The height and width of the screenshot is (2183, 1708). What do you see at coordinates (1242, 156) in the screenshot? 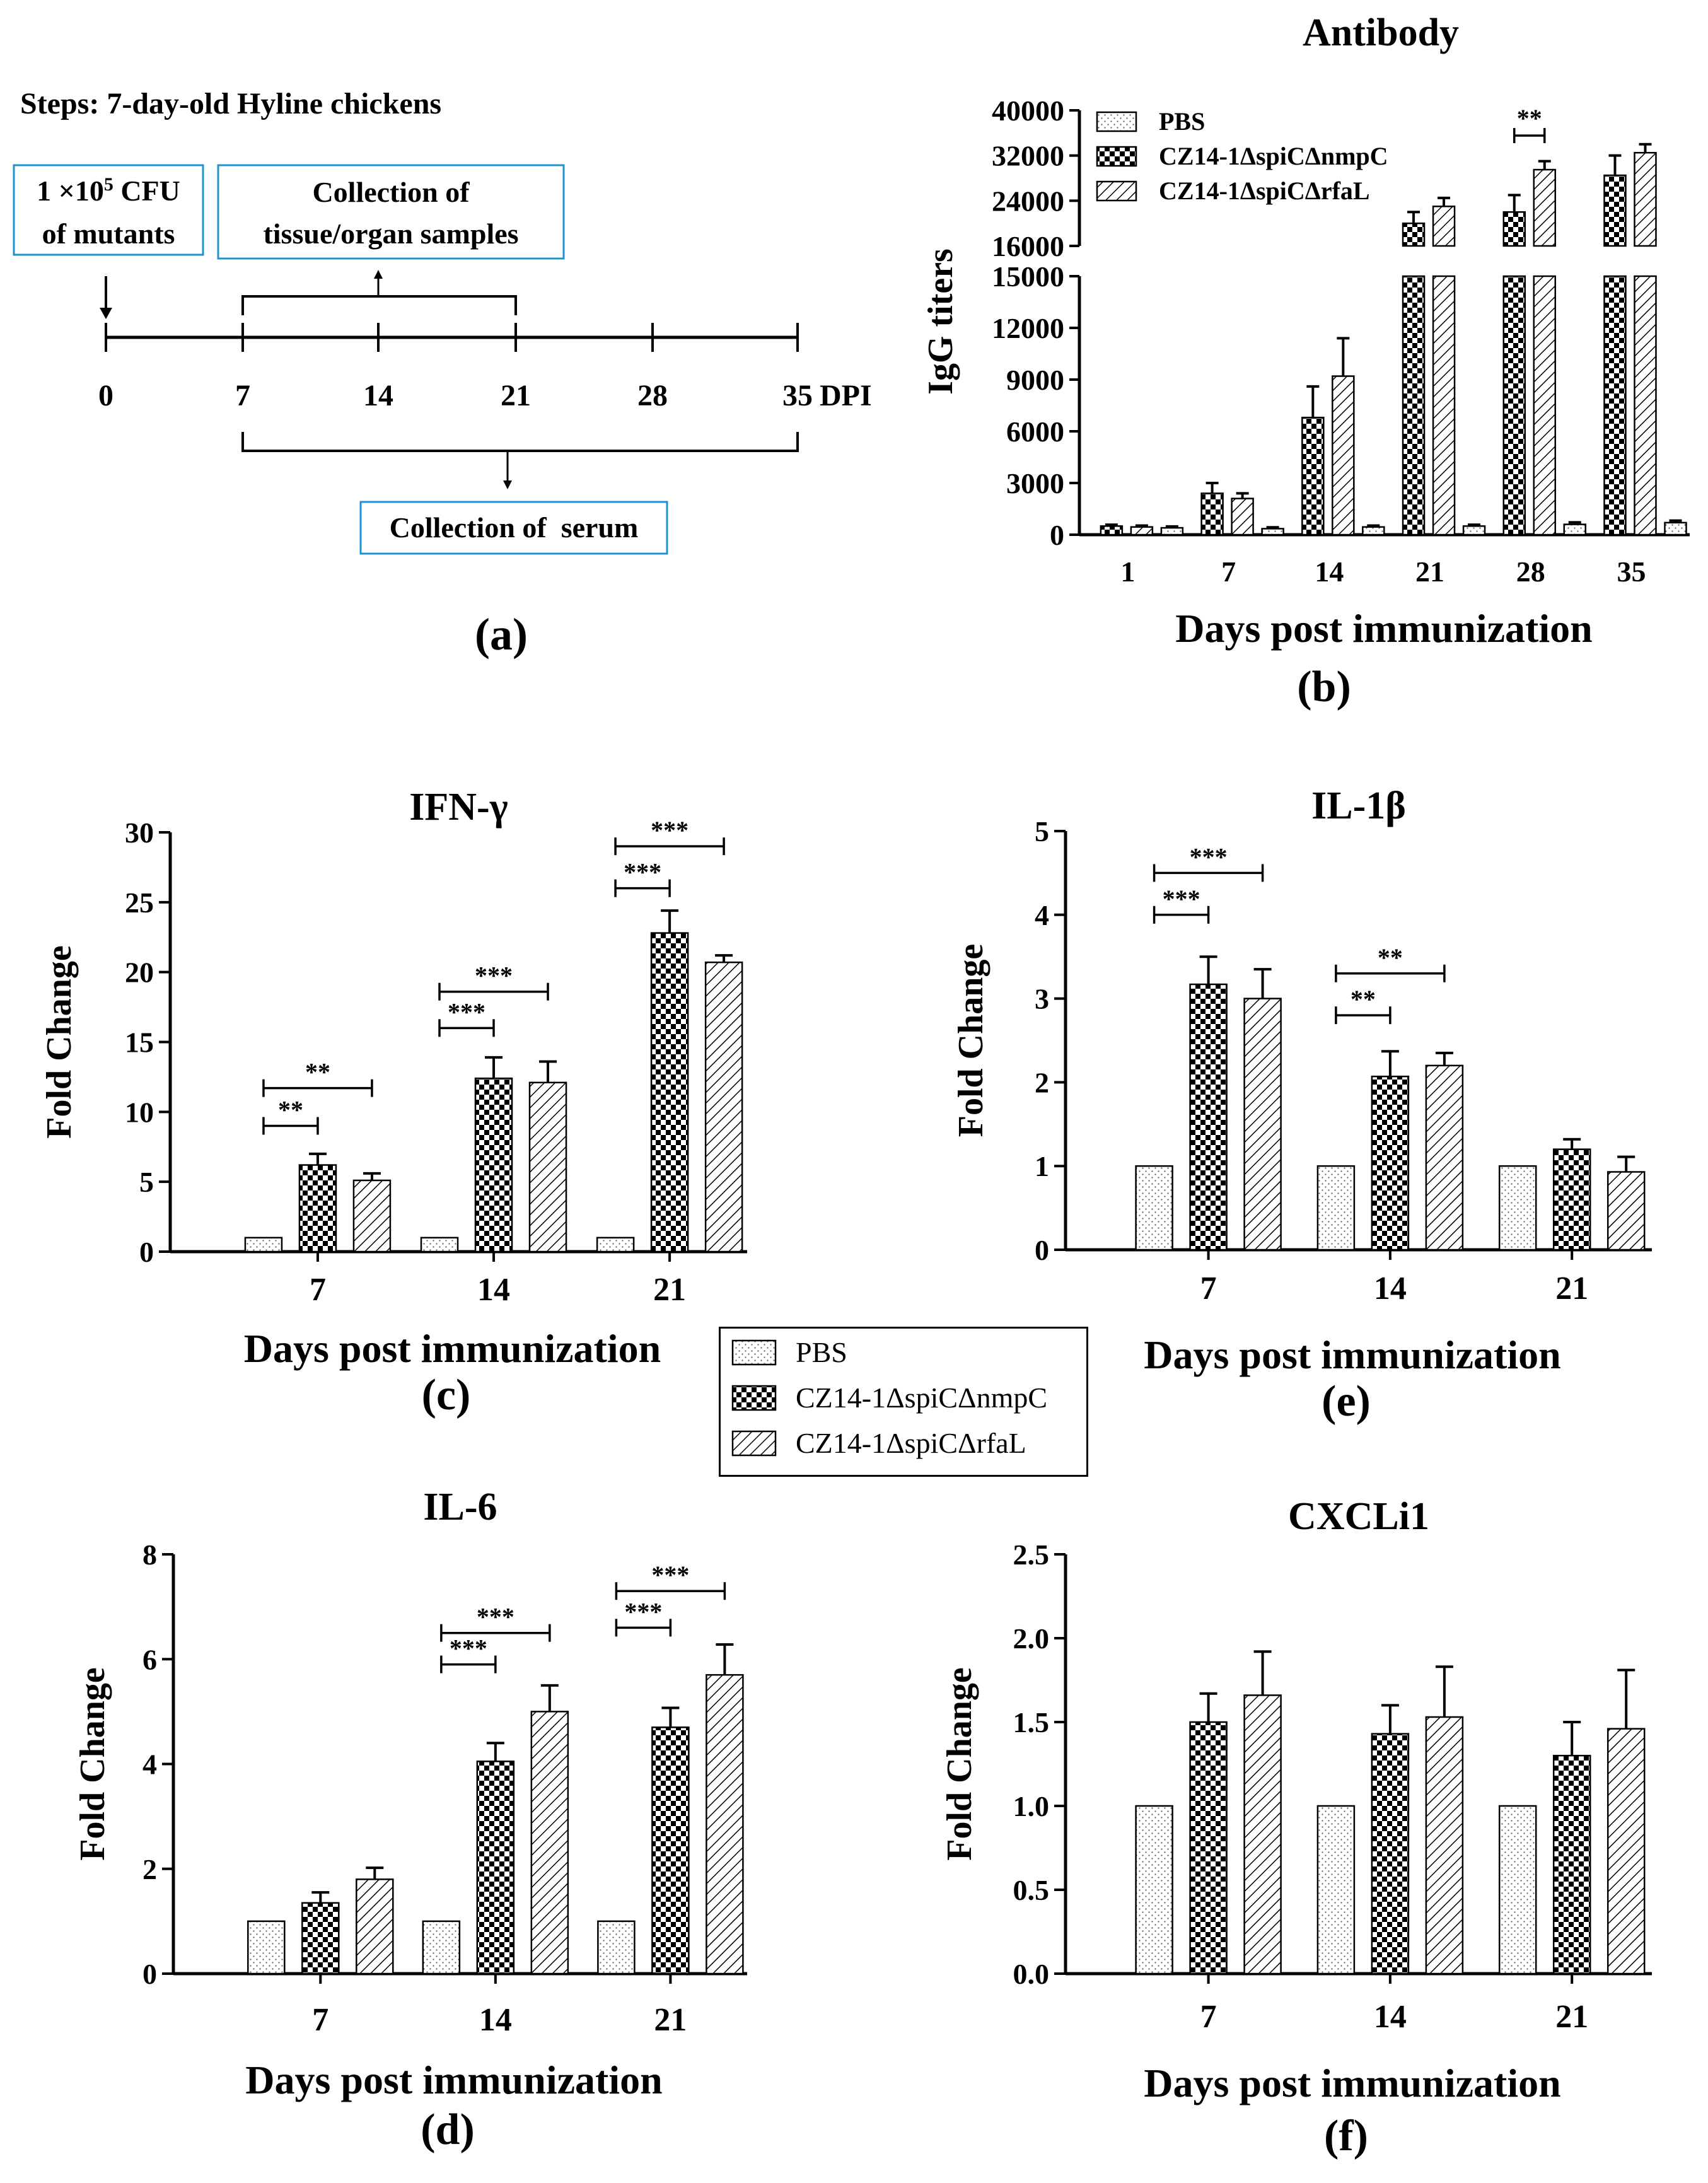
I see `antibody-legend: PBS CZ14-1ΔspiCΔnmpC CZ14-1ΔspiCΔrfaL` at bounding box center [1242, 156].